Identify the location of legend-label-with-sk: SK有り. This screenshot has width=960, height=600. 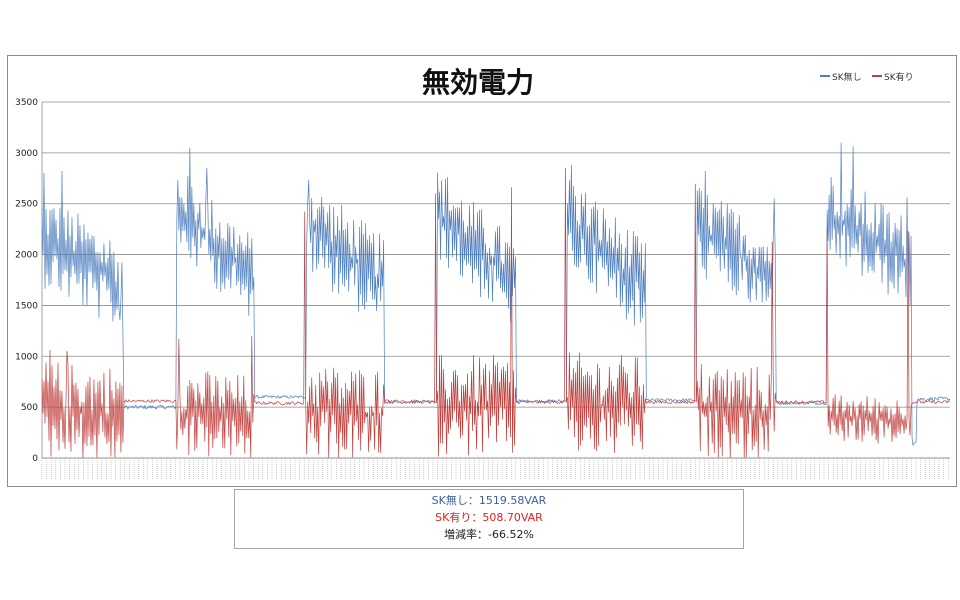
(899, 77).